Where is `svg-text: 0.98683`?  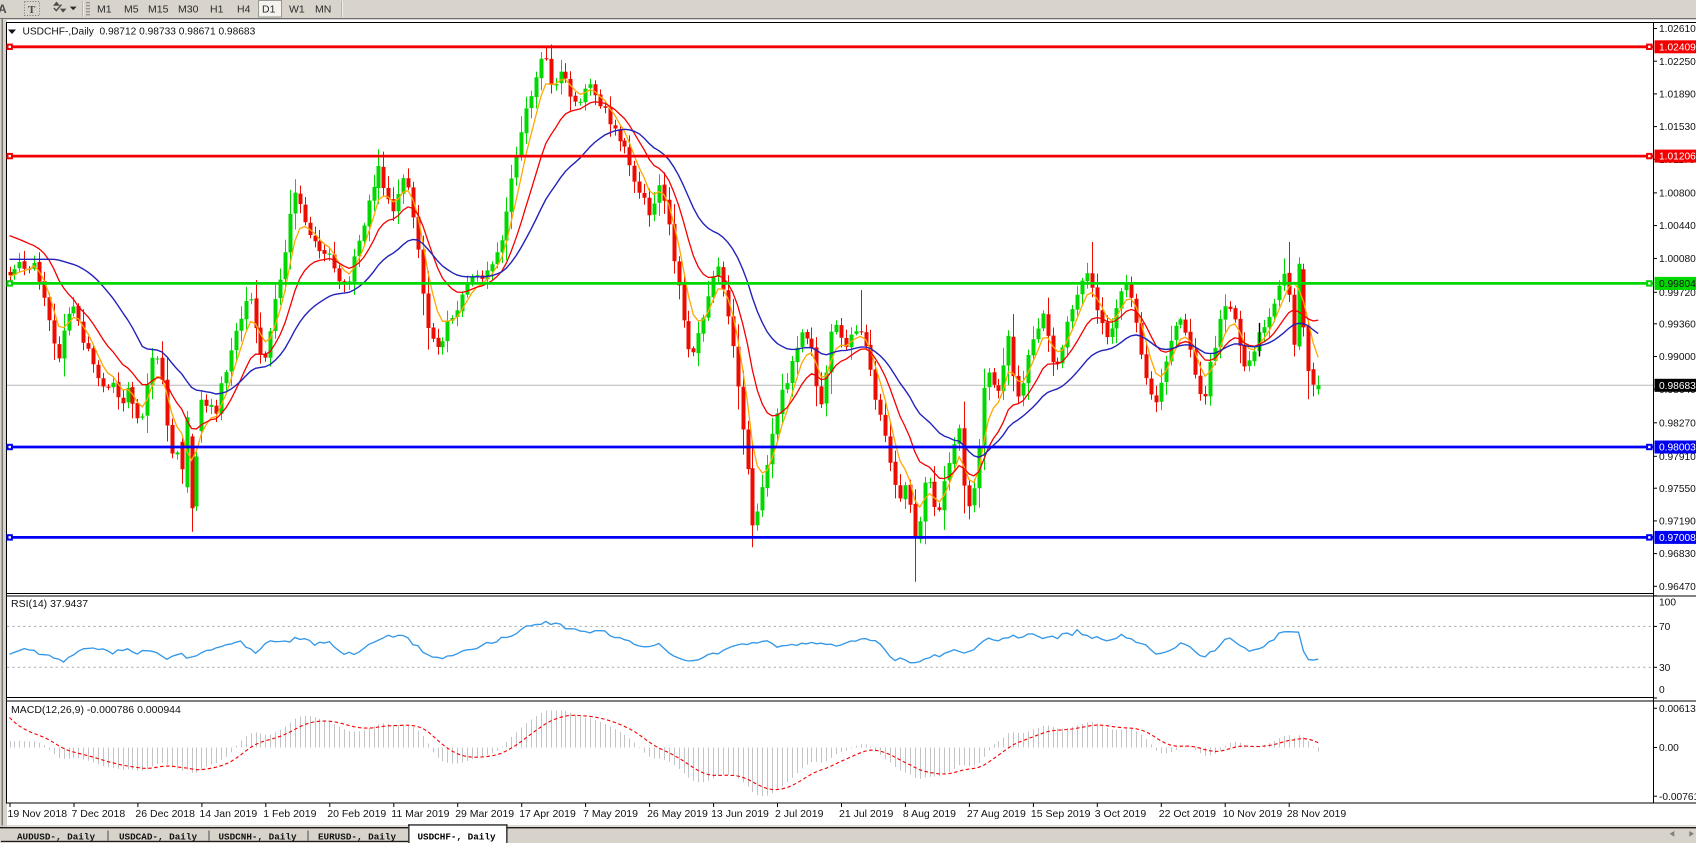 svg-text: 0.98683 is located at coordinates (1677, 386).